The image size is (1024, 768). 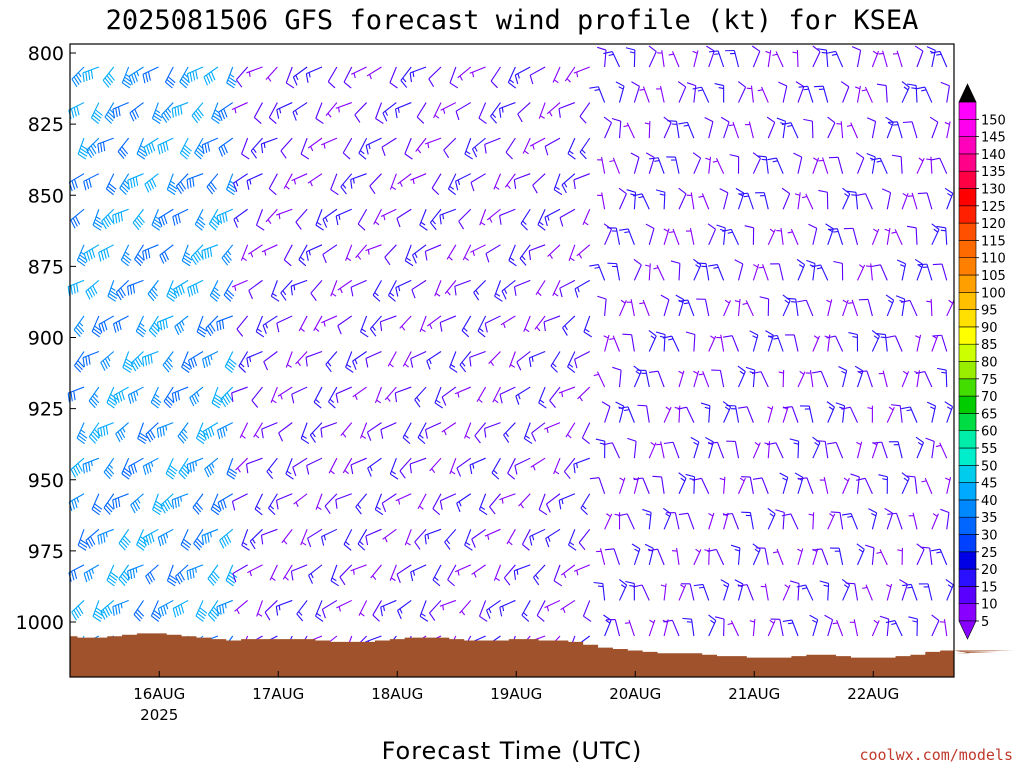 I want to click on colorbar-label: 130, so click(x=993, y=190).